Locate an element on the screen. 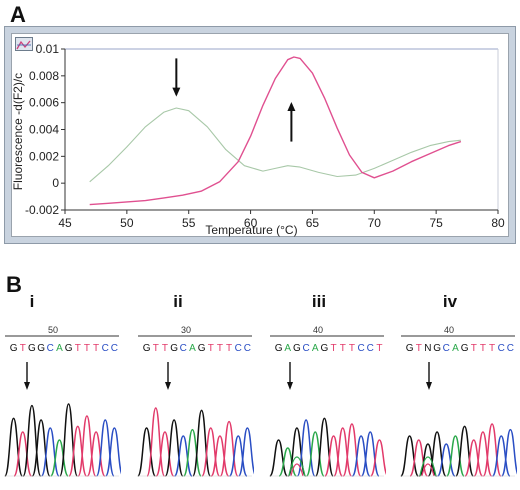  trace-label-i: i is located at coordinates (32, 301).